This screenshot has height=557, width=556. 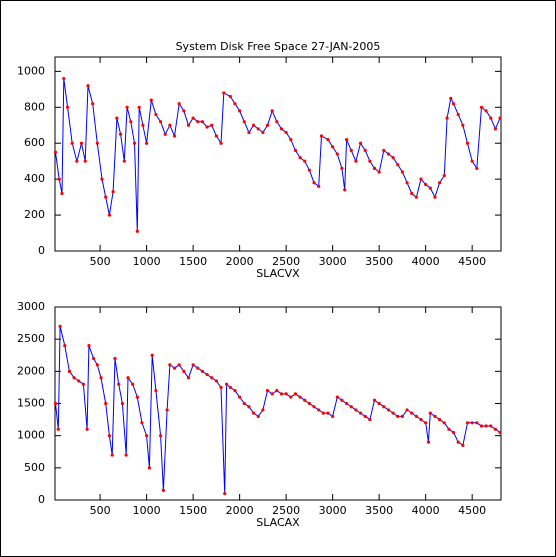 I want to click on x-tick-label: 1000, so click(x=147, y=510).